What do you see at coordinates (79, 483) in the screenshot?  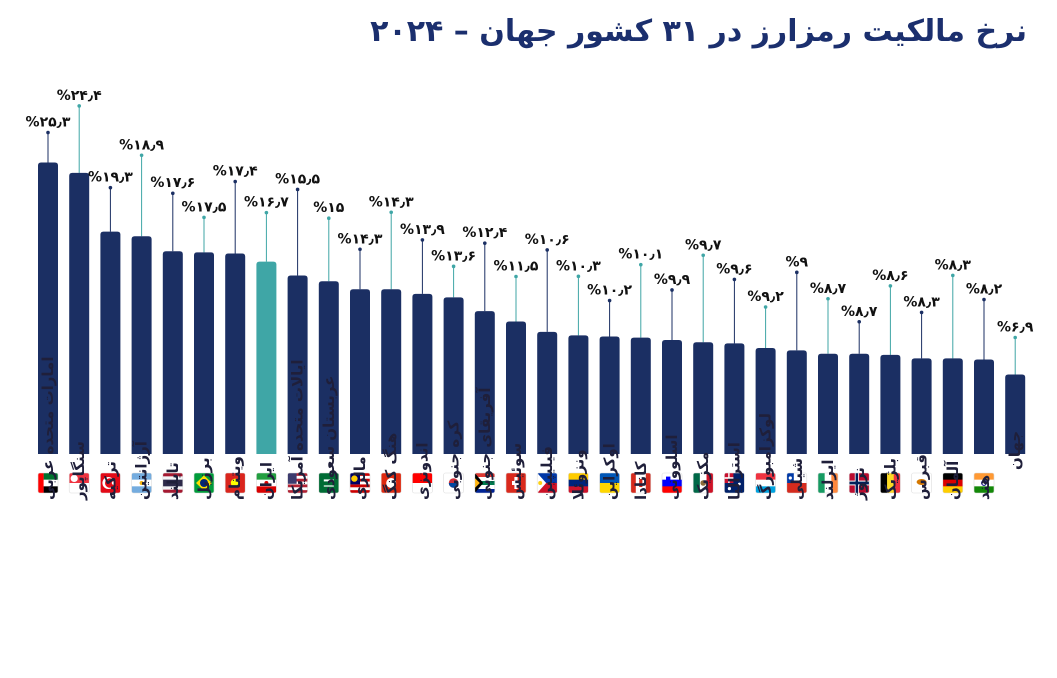 I see `flag-icon-sg` at bounding box center [79, 483].